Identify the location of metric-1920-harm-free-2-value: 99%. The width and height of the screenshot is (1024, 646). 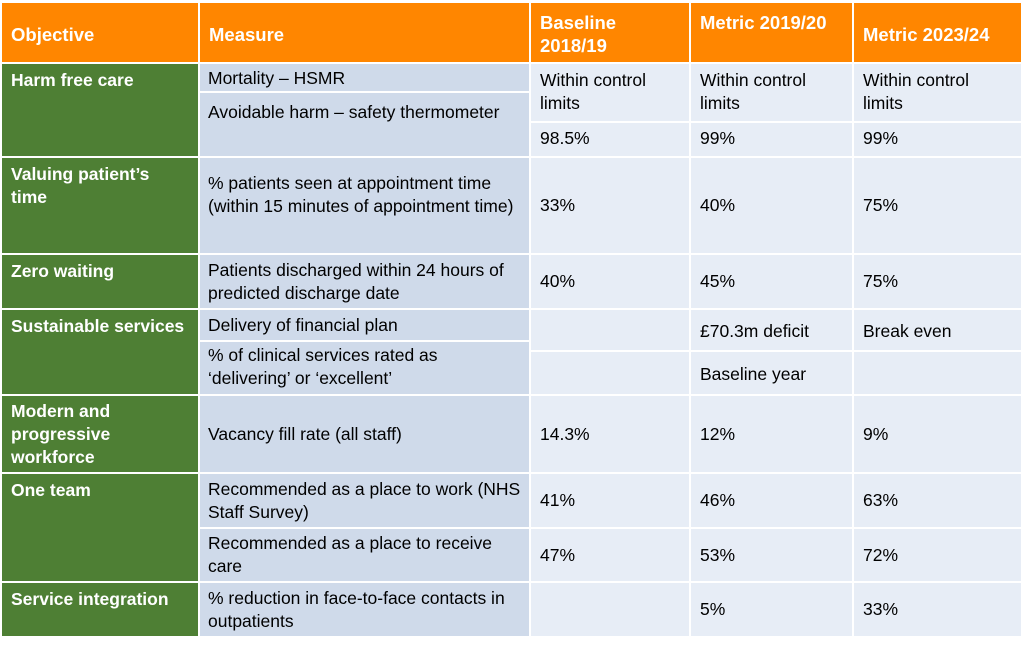
(718, 138).